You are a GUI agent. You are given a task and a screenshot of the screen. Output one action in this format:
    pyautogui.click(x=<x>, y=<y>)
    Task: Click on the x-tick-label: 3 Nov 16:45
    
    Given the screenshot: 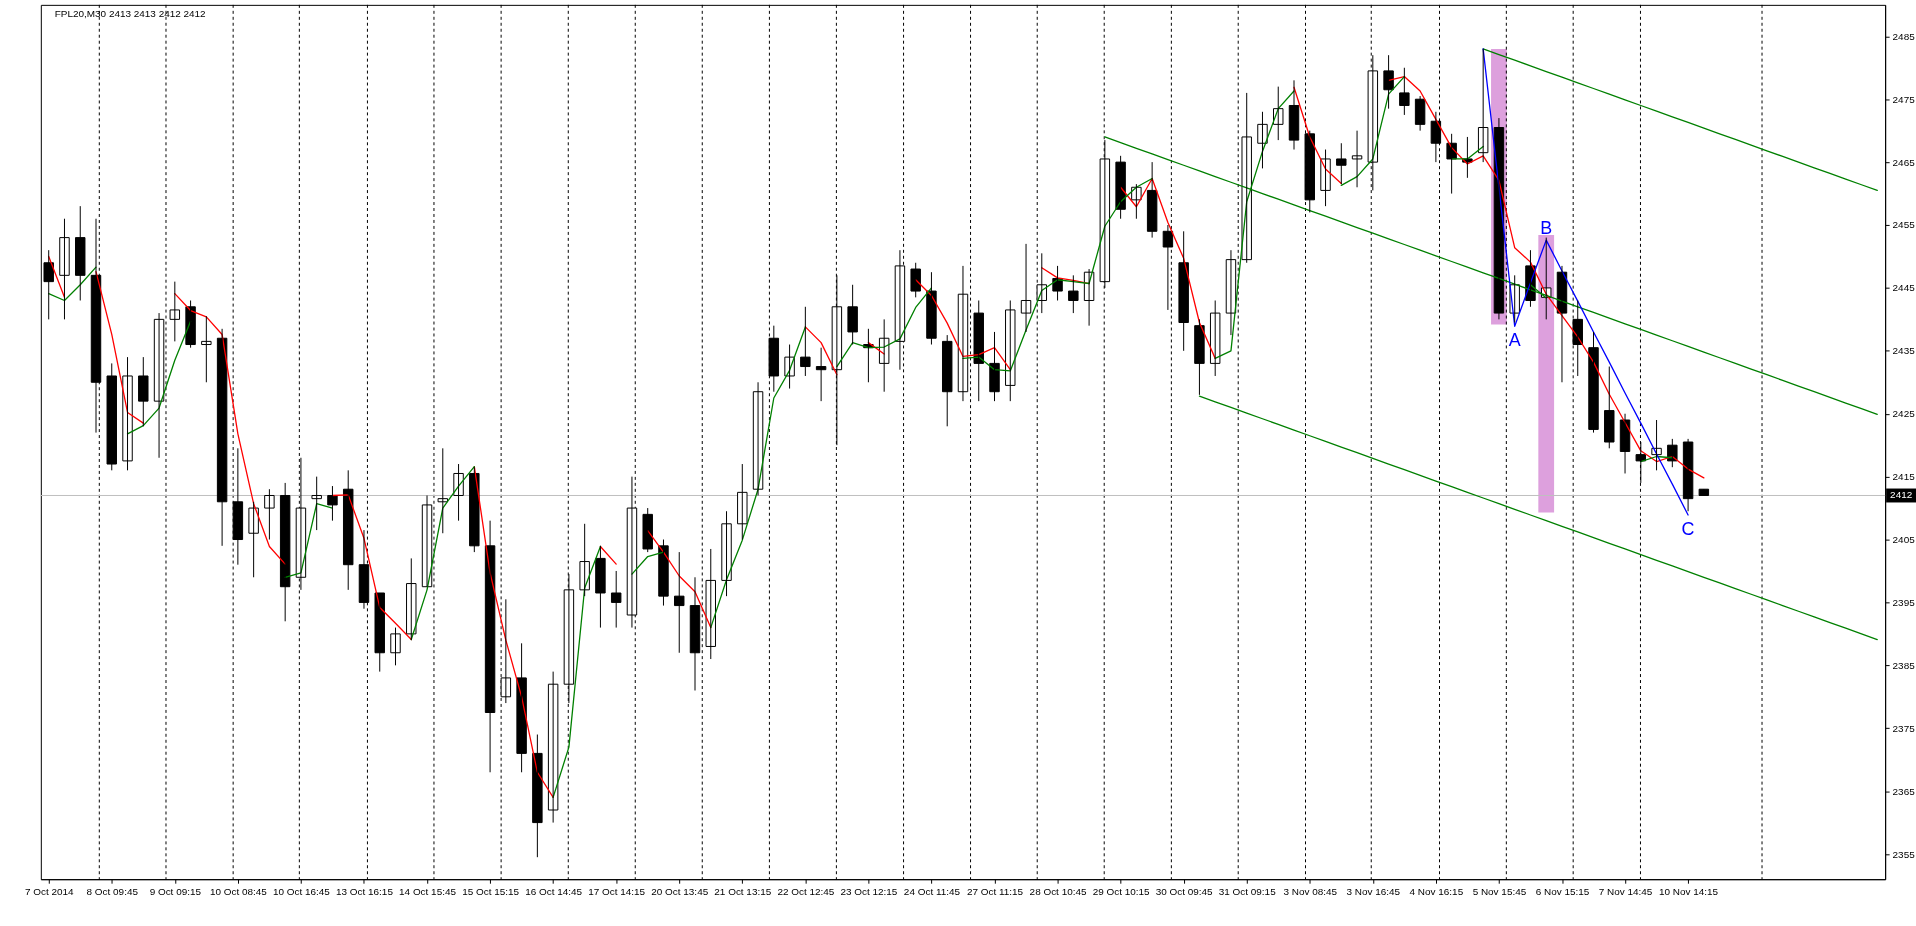 What is the action you would take?
    pyautogui.click(x=1373, y=891)
    